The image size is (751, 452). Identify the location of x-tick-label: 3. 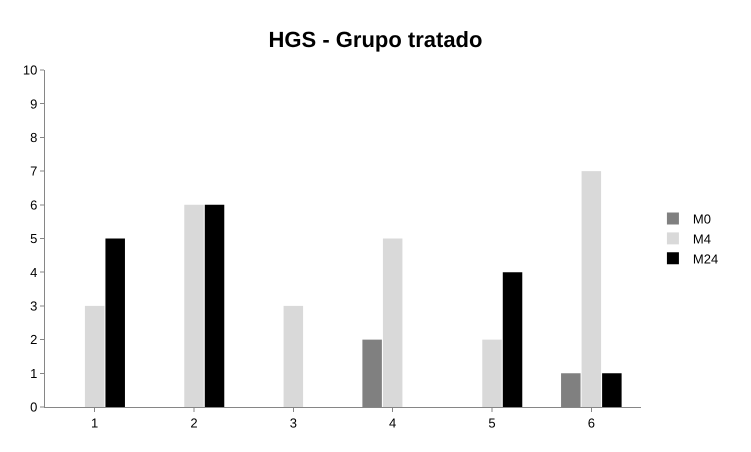
(293, 423).